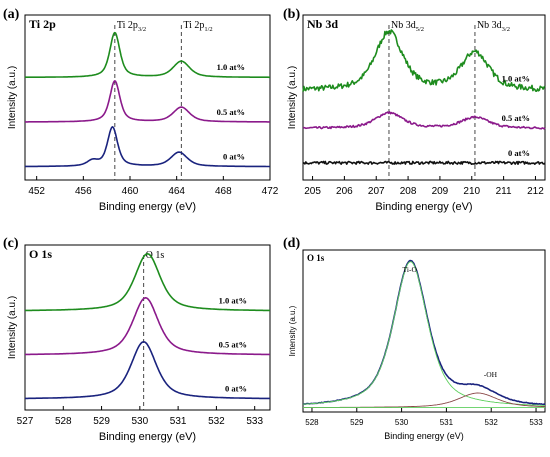 The height and width of the screenshot is (457, 550). I want to click on panel-label: (a), so click(11, 14).